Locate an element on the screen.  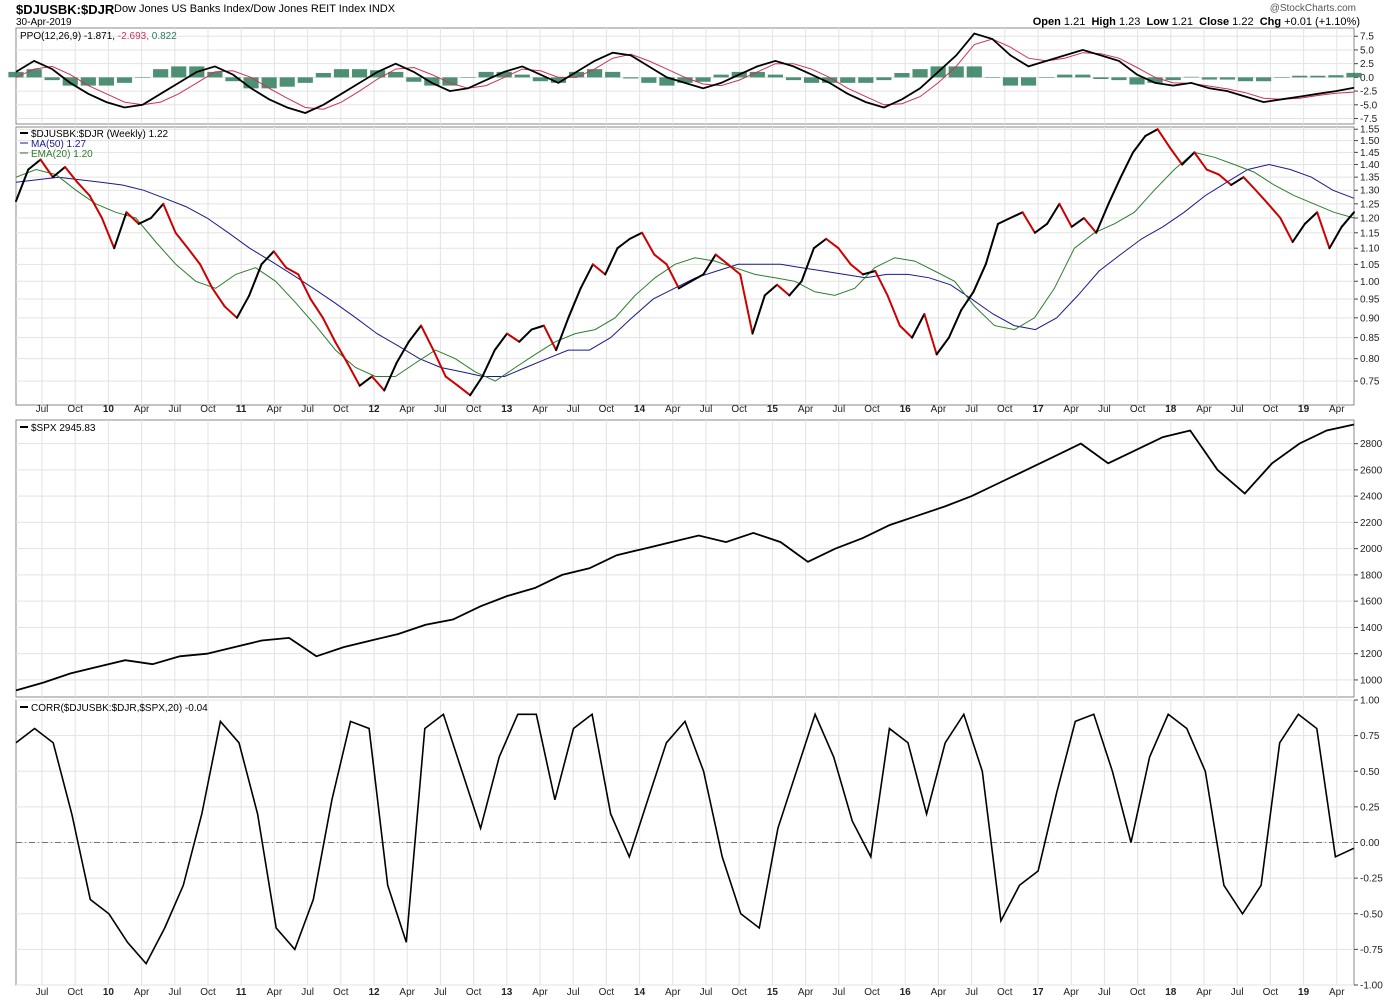
ratio-y-tick-label: 1.55 is located at coordinates (1370, 130).